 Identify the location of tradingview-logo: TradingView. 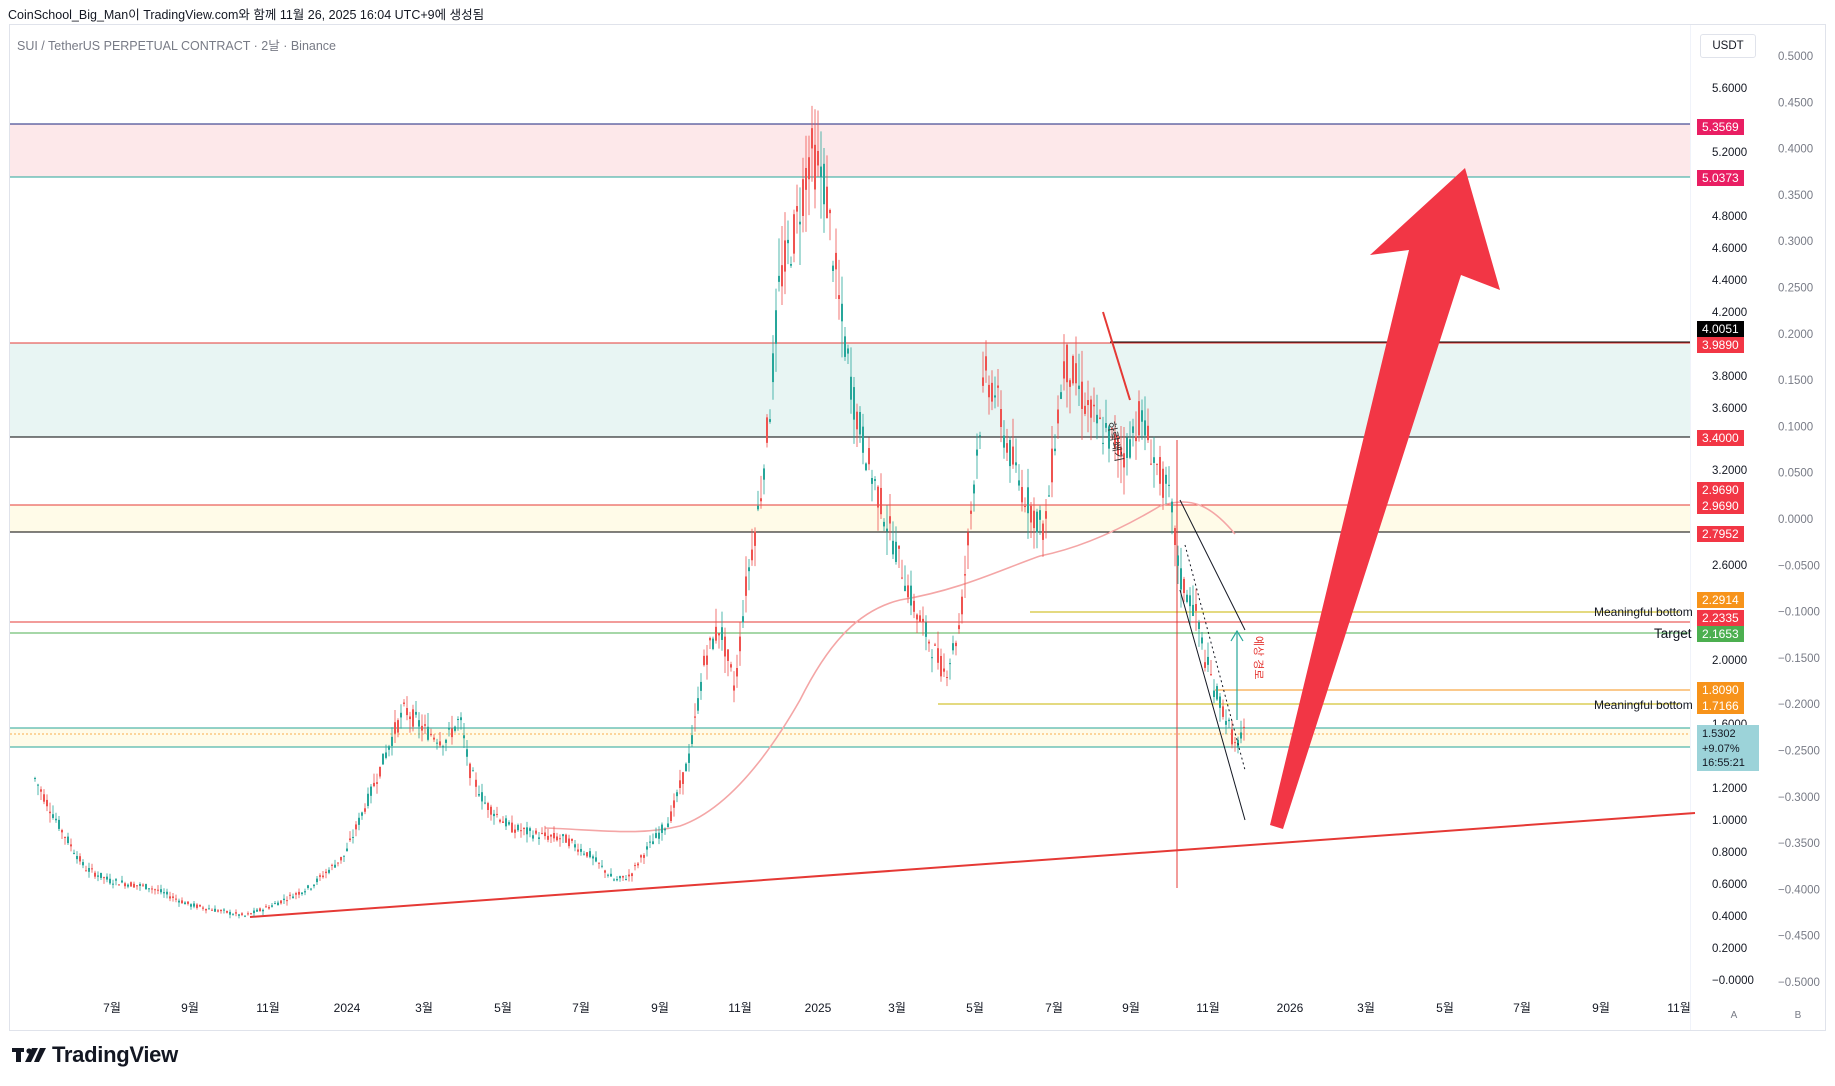
(95, 1055).